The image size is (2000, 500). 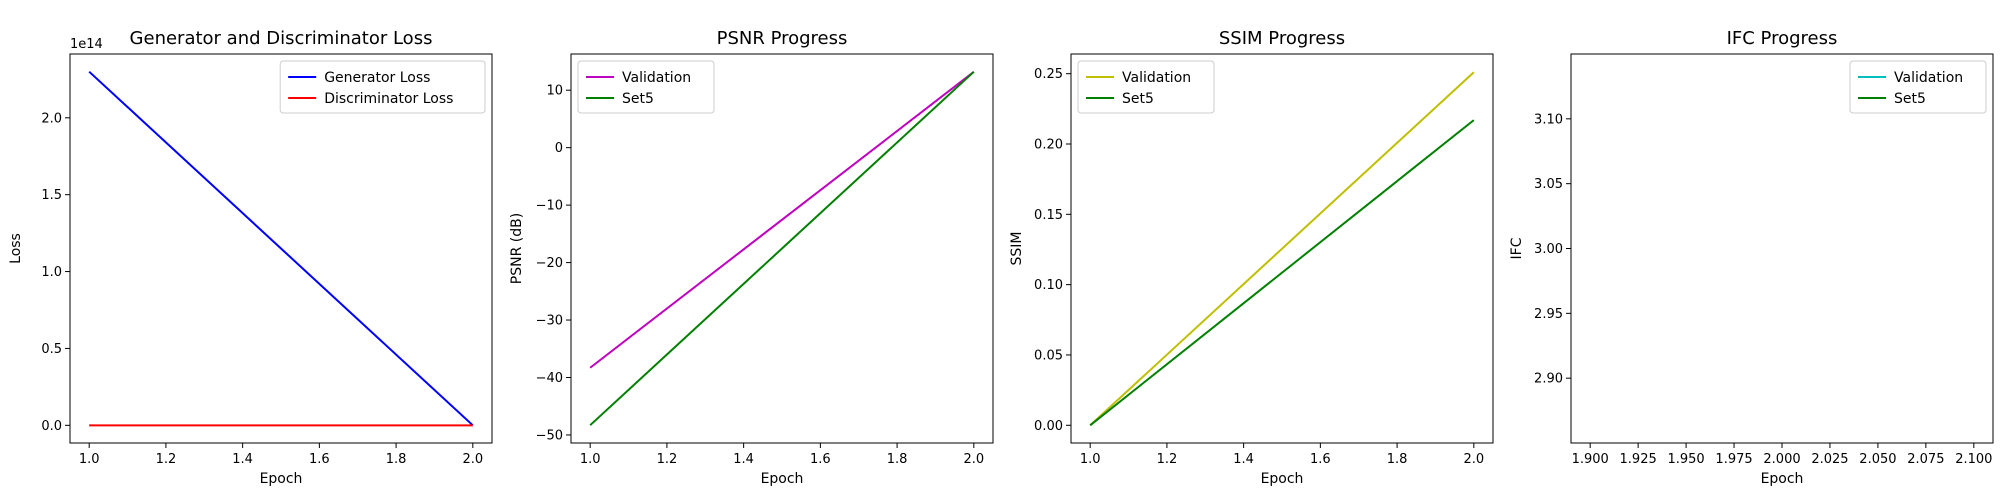 I want to click on y-tick-label: 0.05, so click(x=1048, y=355).